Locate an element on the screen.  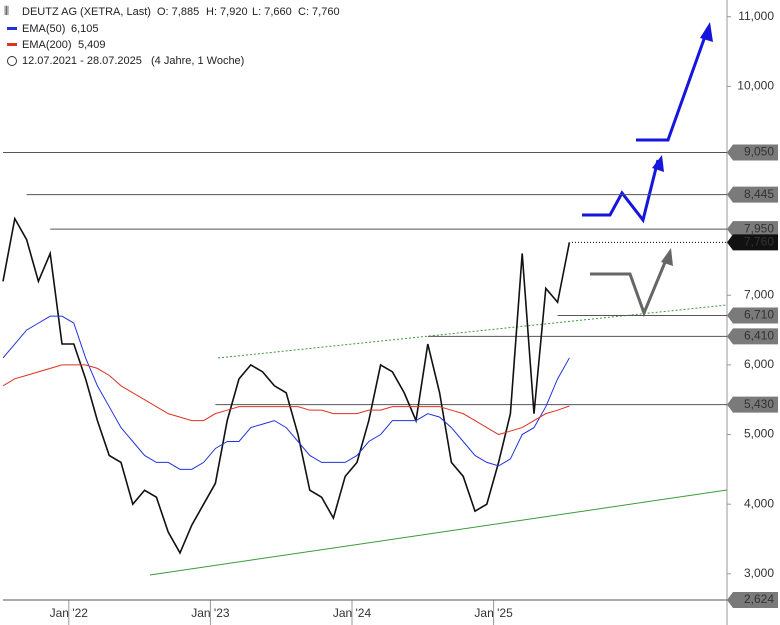
y-tick-label: 7,000 is located at coordinates (759, 294).